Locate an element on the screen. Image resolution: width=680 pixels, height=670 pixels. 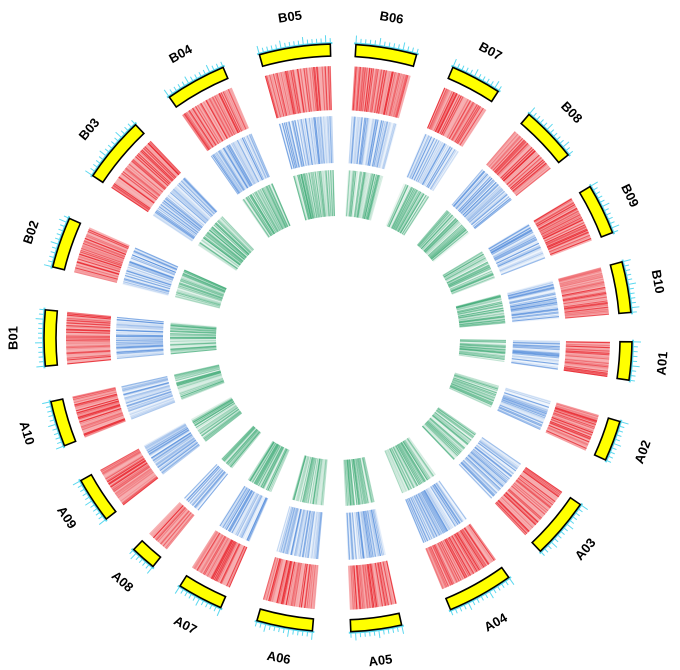
red-track-A08-bar is located at coordinates (179, 531).